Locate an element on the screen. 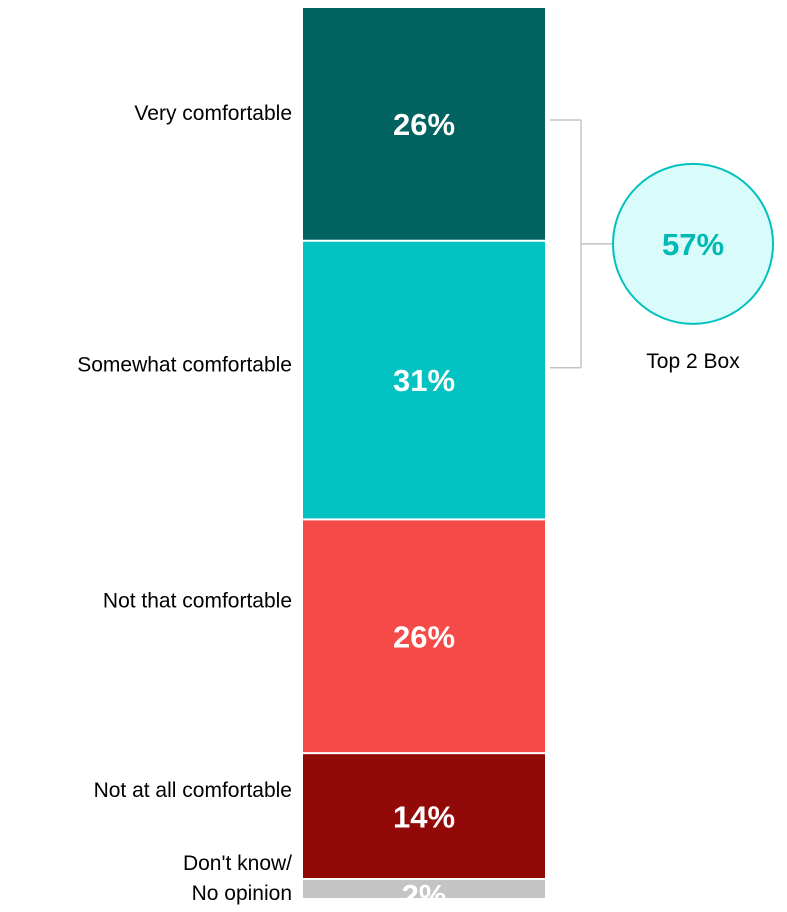  data-label-don-t-know-no-opinion: 2% is located at coordinates (424, 892).